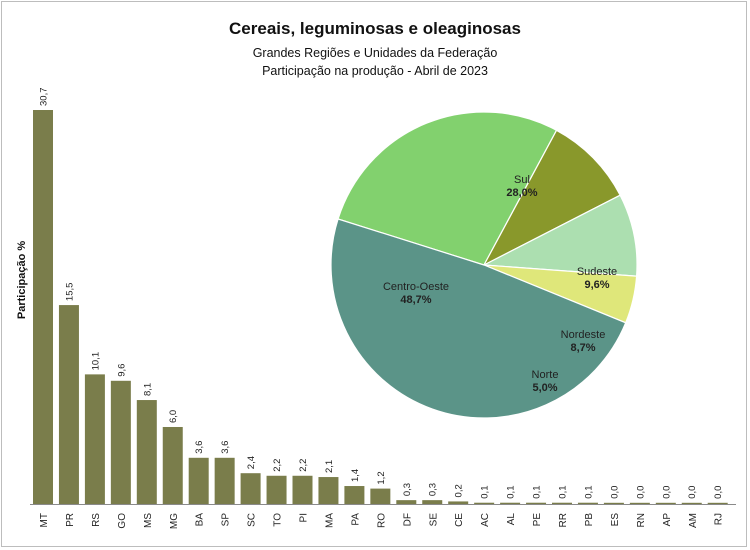 The width and height of the screenshot is (750, 550). What do you see at coordinates (148, 520) in the screenshot?
I see `x-tick-label: MS` at bounding box center [148, 520].